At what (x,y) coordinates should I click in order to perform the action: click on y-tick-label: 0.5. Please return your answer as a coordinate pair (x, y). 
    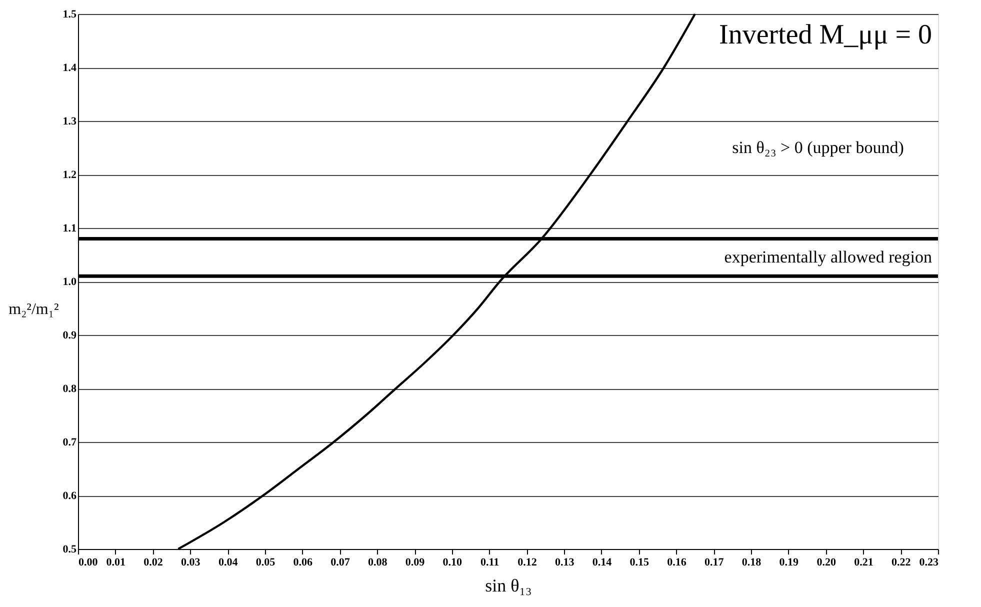
    Looking at the image, I should click on (69, 550).